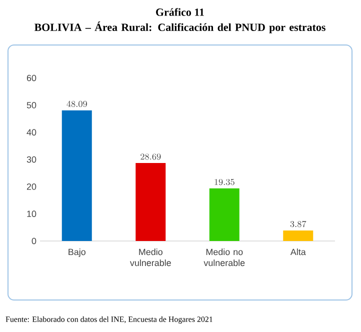 The image size is (361, 332). I want to click on x-tick-label: Medio no vulnerable, so click(224, 257).